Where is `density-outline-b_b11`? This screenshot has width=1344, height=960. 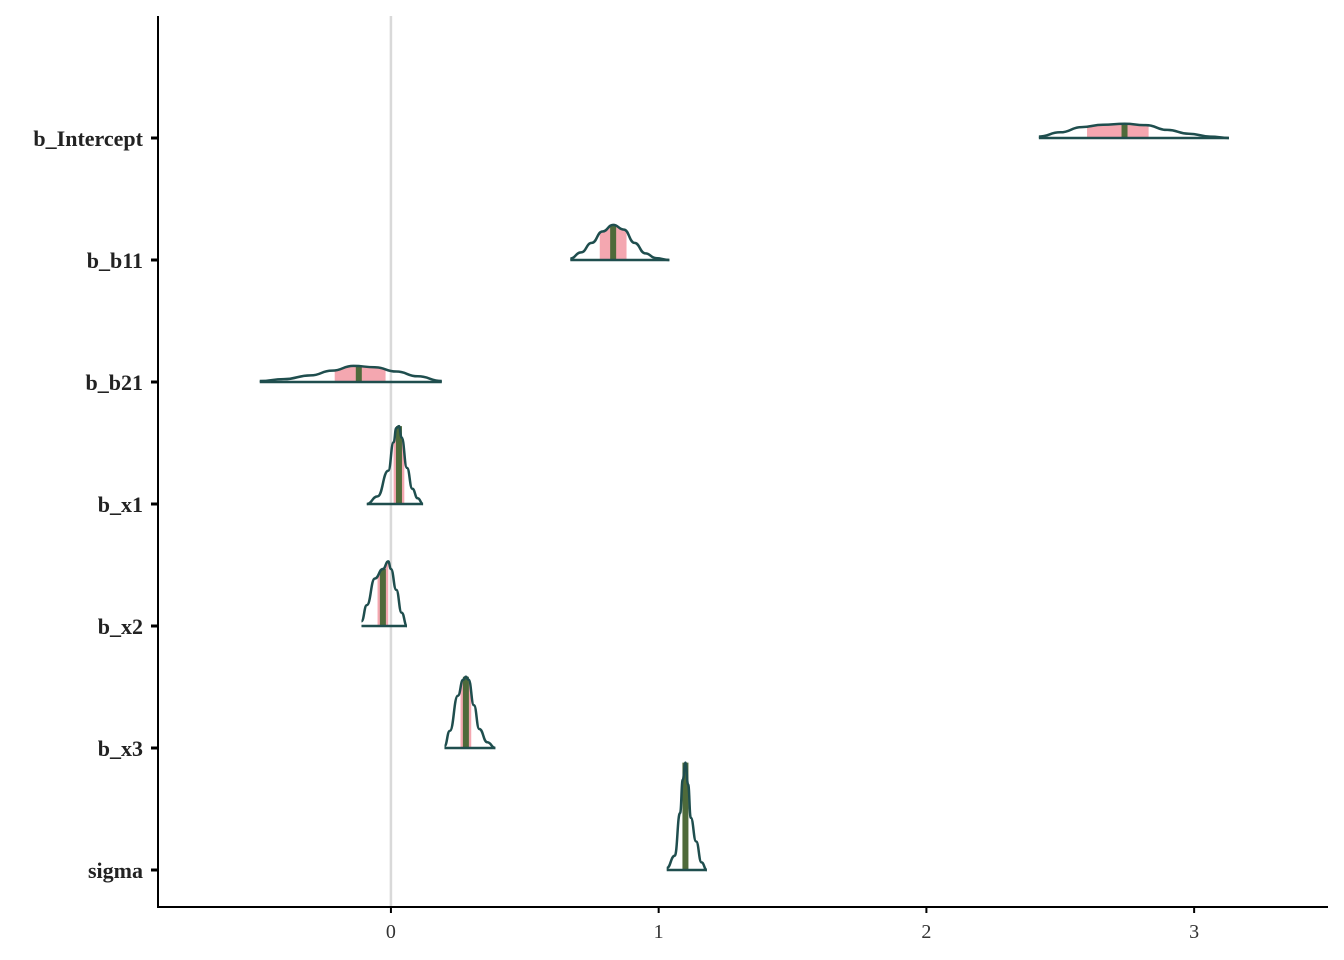 density-outline-b_b11 is located at coordinates (620, 242).